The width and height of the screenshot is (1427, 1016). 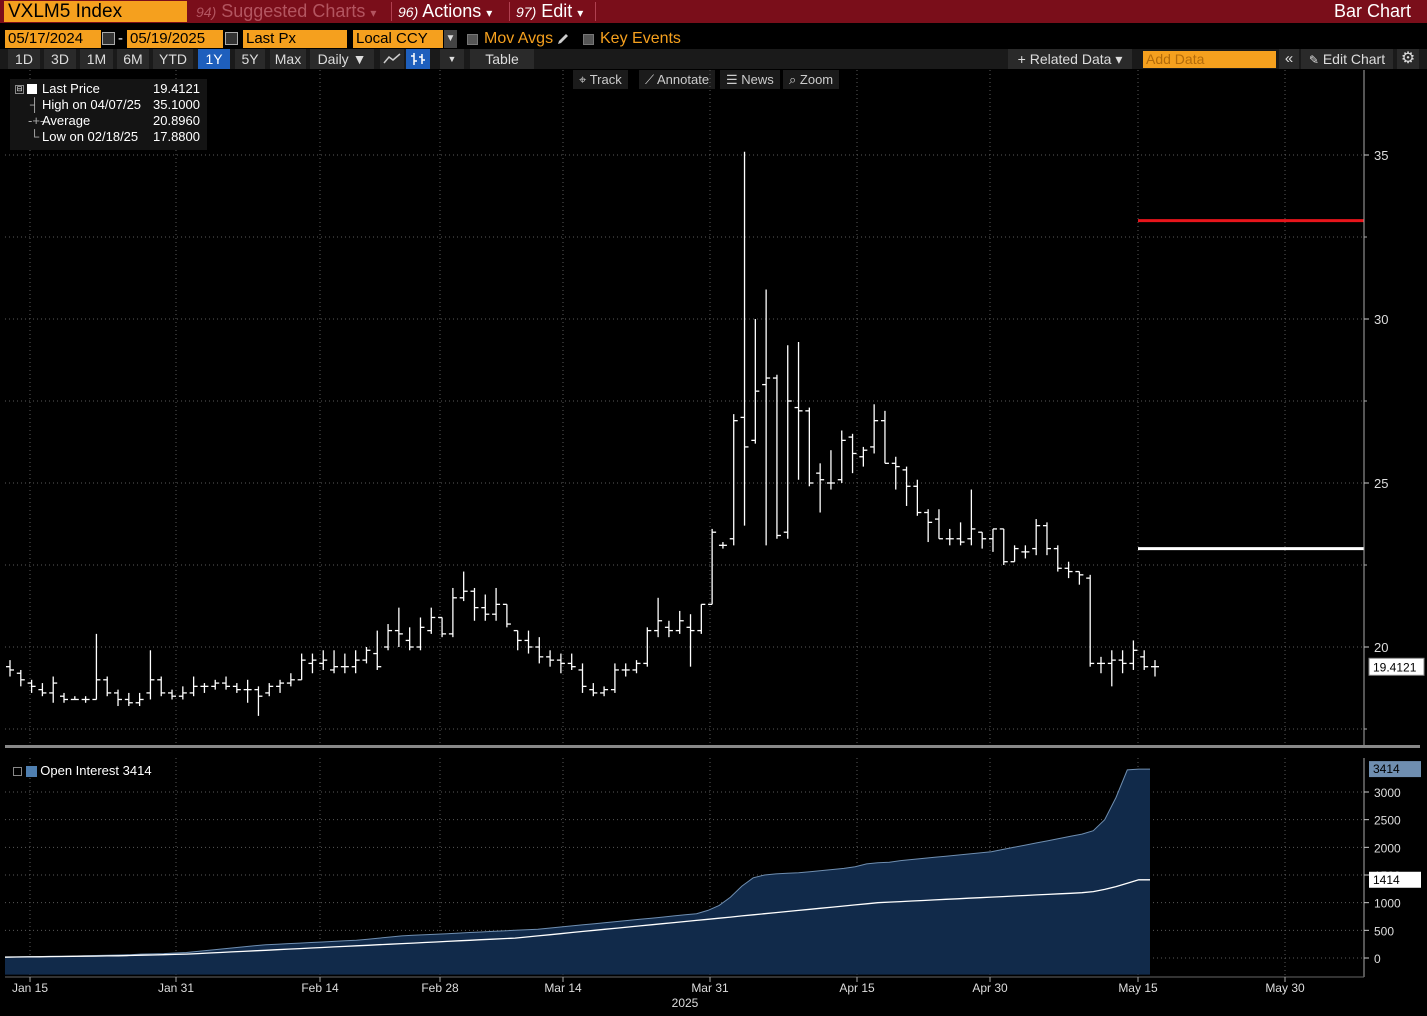 I want to click on top-bar, so click(x=713, y=11).